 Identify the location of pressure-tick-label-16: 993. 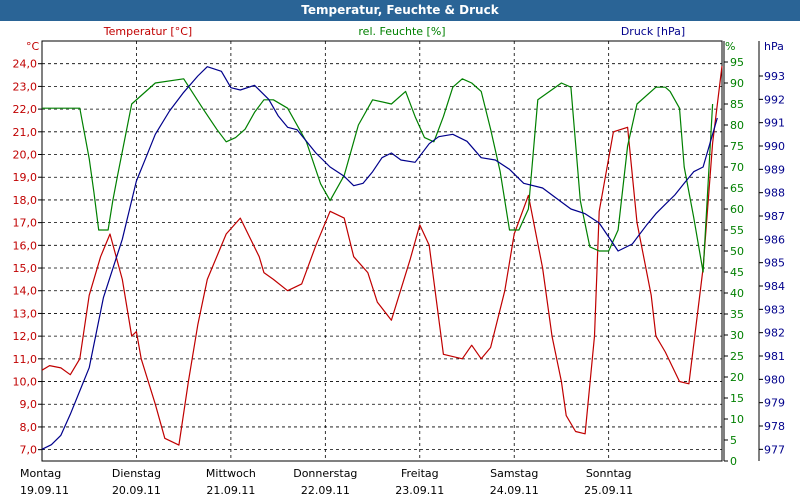
(774, 76).